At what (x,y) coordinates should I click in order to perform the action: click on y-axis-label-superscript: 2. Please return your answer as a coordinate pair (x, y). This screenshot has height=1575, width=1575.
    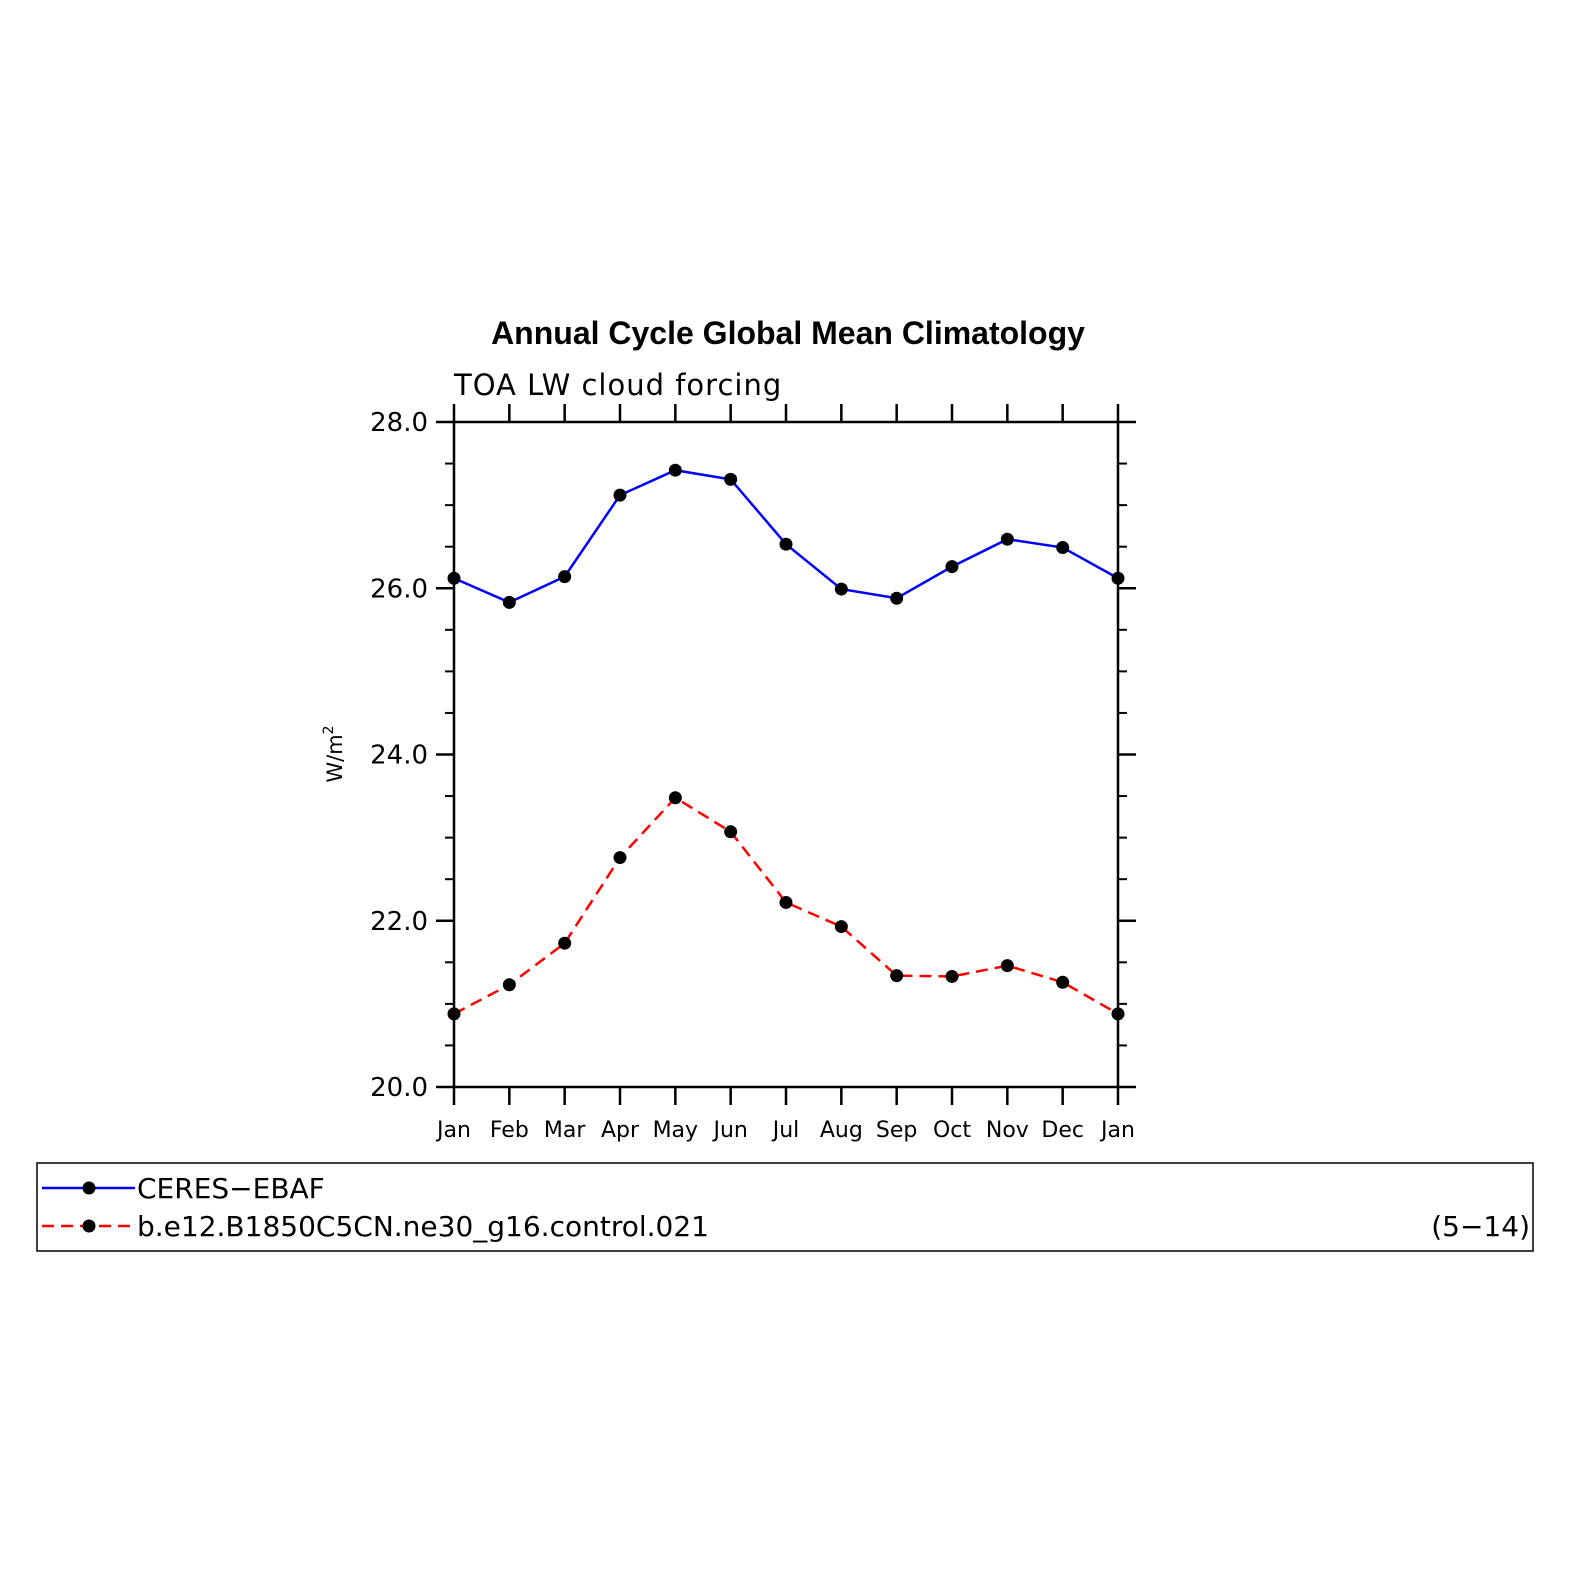
    Looking at the image, I should click on (329, 729).